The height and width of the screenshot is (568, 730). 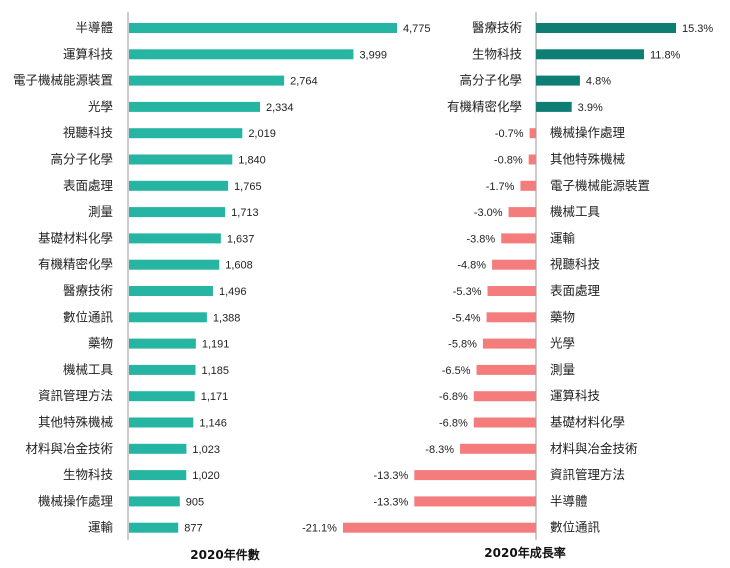 What do you see at coordinates (76, 422) in the screenshot?
I see `count-category-label: 其他特殊機械` at bounding box center [76, 422].